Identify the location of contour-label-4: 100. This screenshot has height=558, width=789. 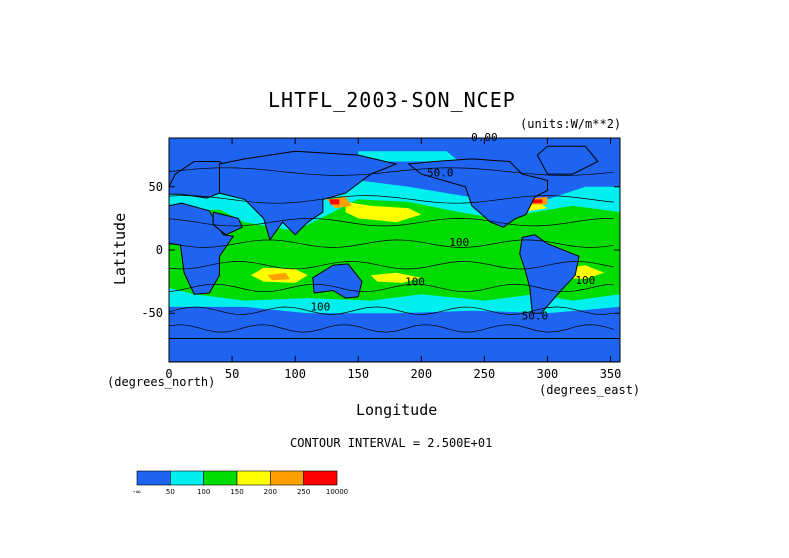
(585, 280).